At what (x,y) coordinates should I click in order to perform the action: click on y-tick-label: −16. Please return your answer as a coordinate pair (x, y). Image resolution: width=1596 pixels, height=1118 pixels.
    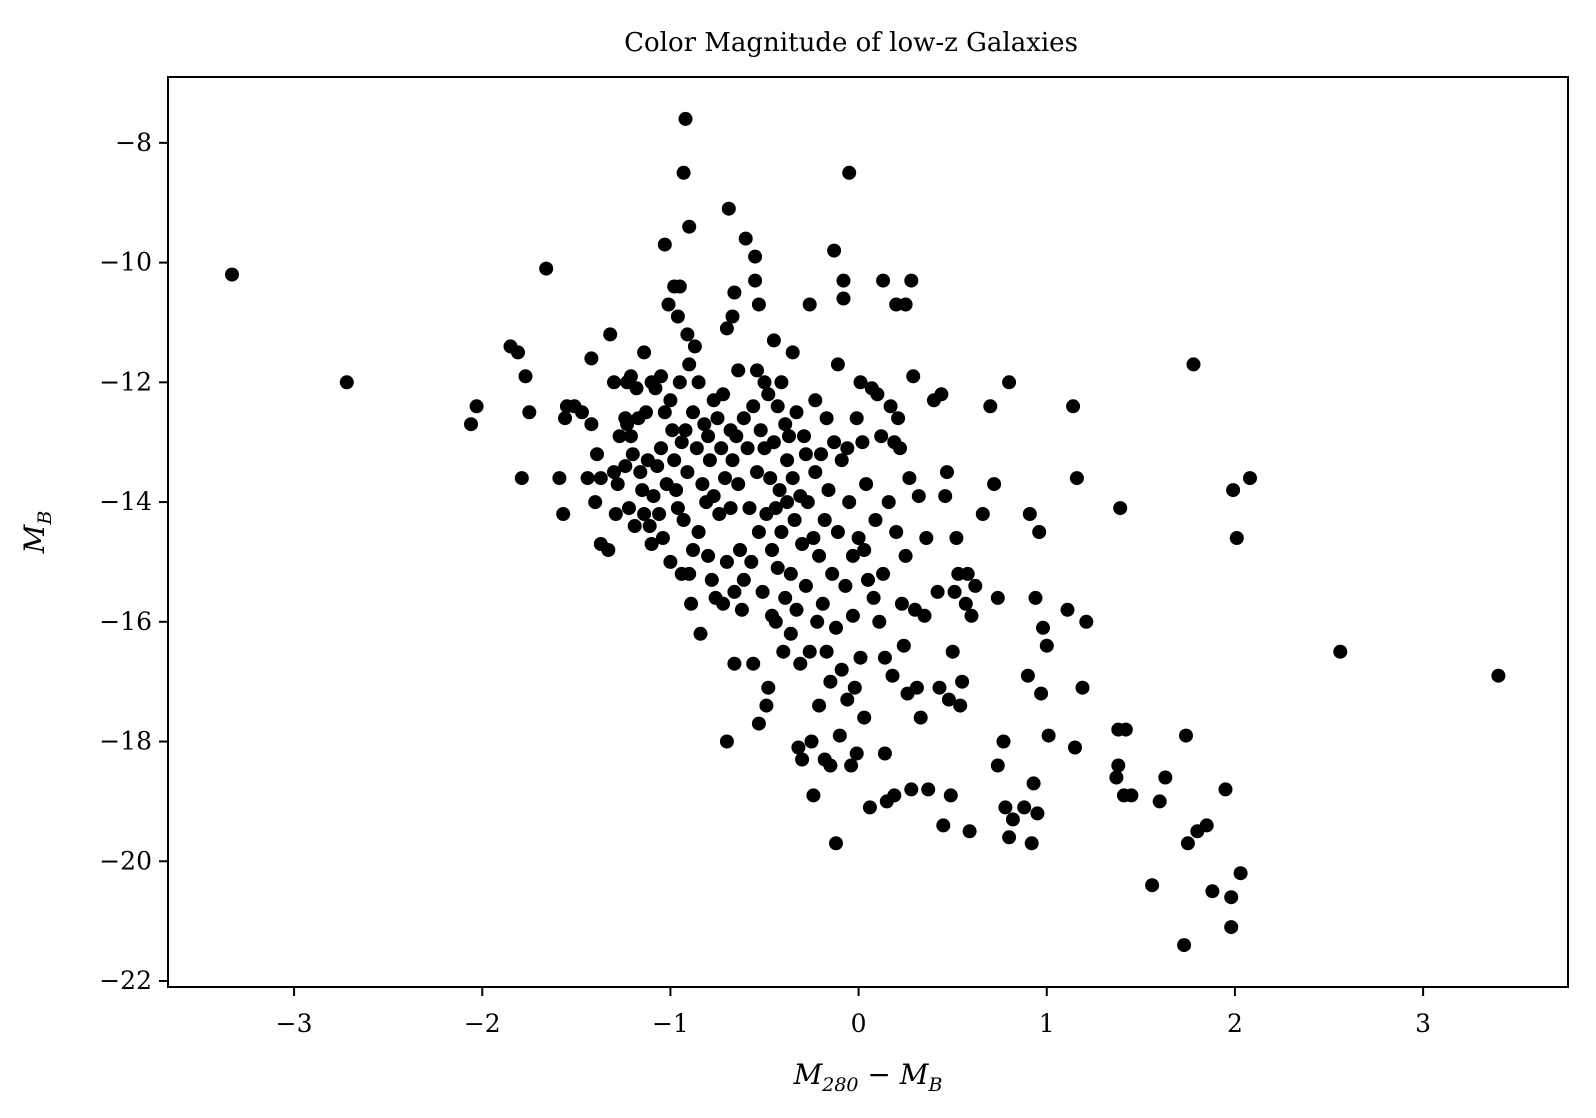
    Looking at the image, I should click on (125, 621).